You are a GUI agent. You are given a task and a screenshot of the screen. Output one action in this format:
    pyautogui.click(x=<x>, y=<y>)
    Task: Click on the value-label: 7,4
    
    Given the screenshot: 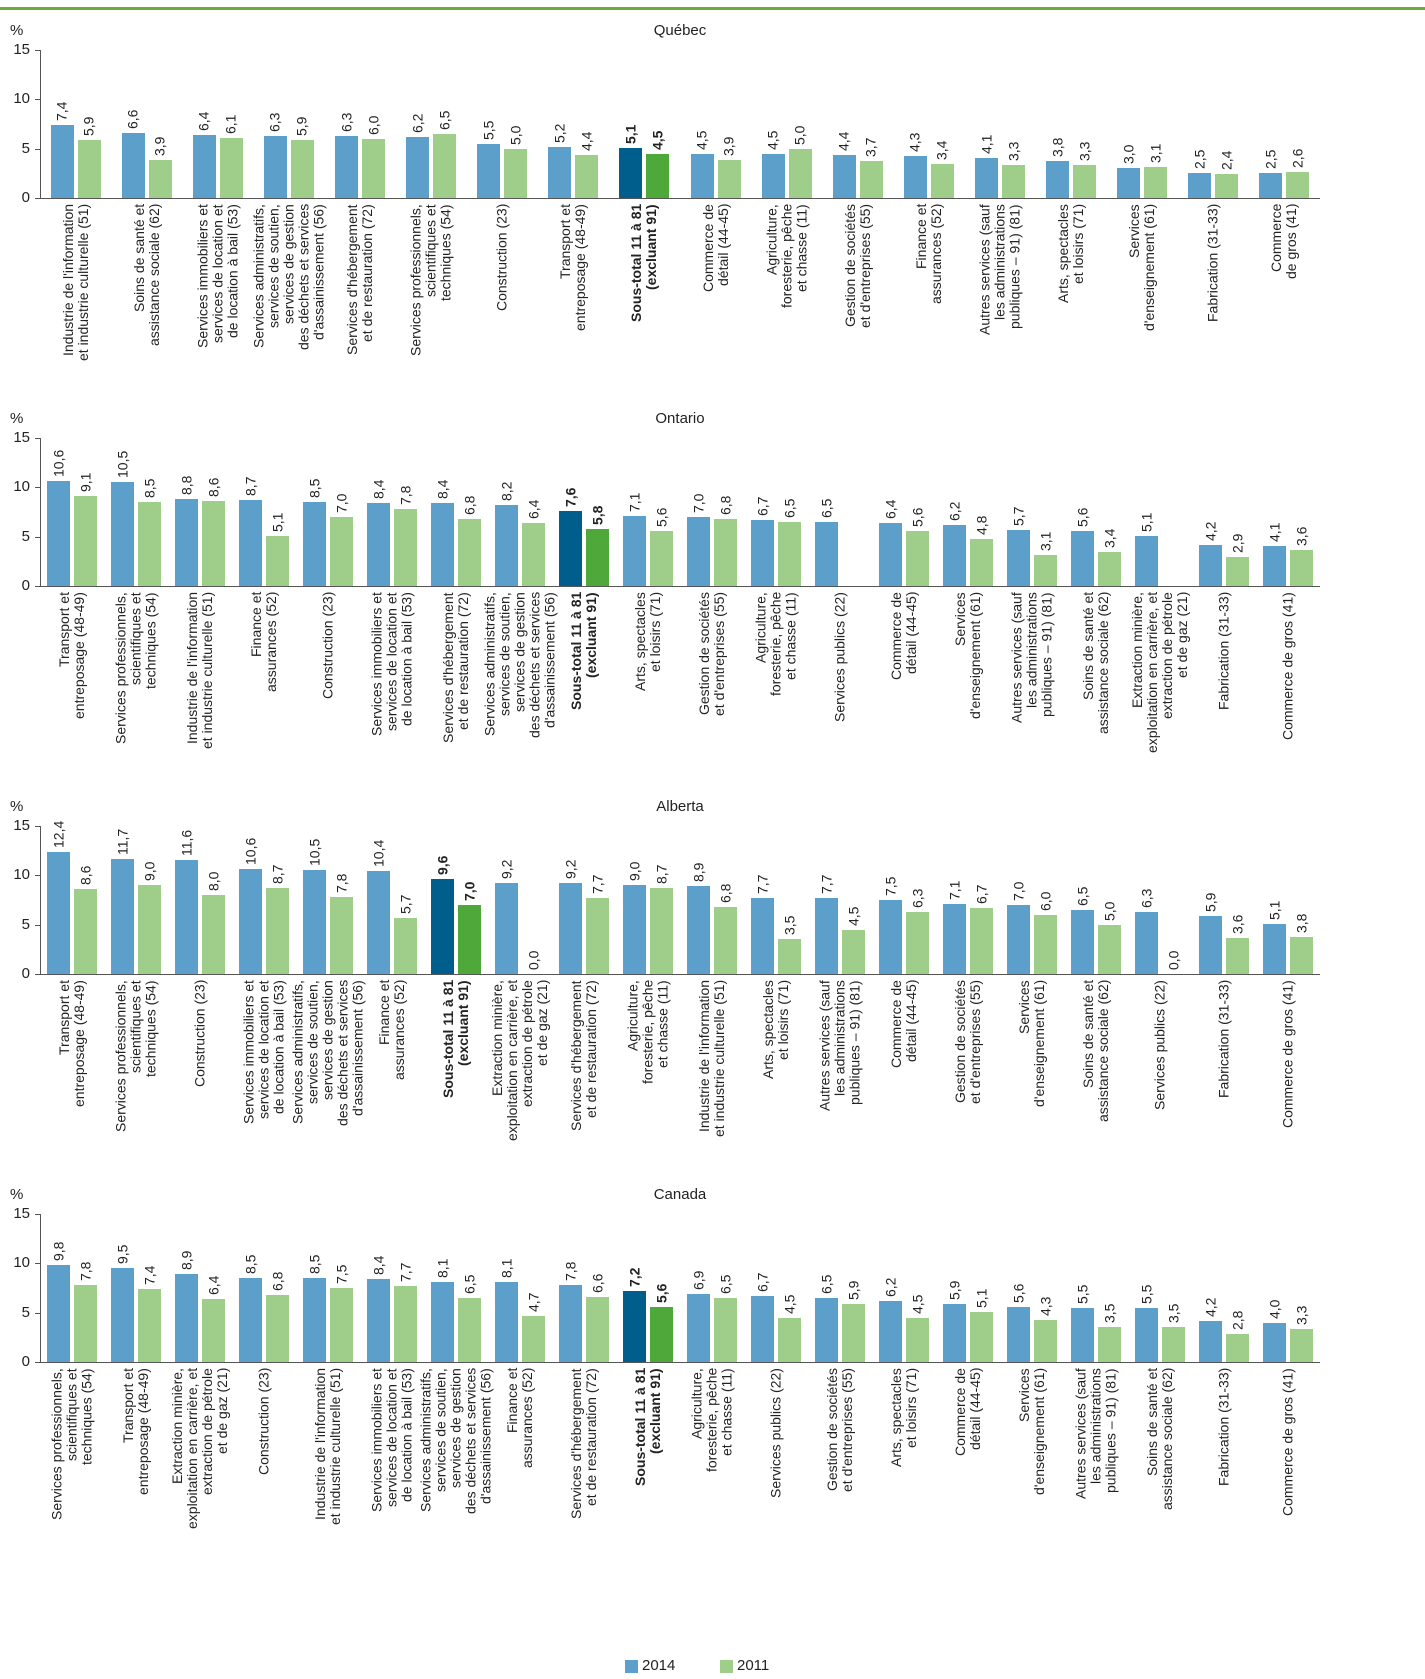 What is the action you would take?
    pyautogui.click(x=149, y=1275)
    